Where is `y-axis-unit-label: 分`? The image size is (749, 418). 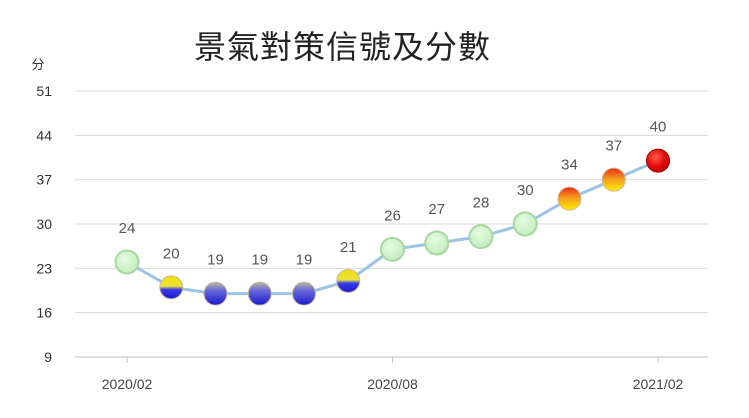
y-axis-unit-label: 分 is located at coordinates (37, 65).